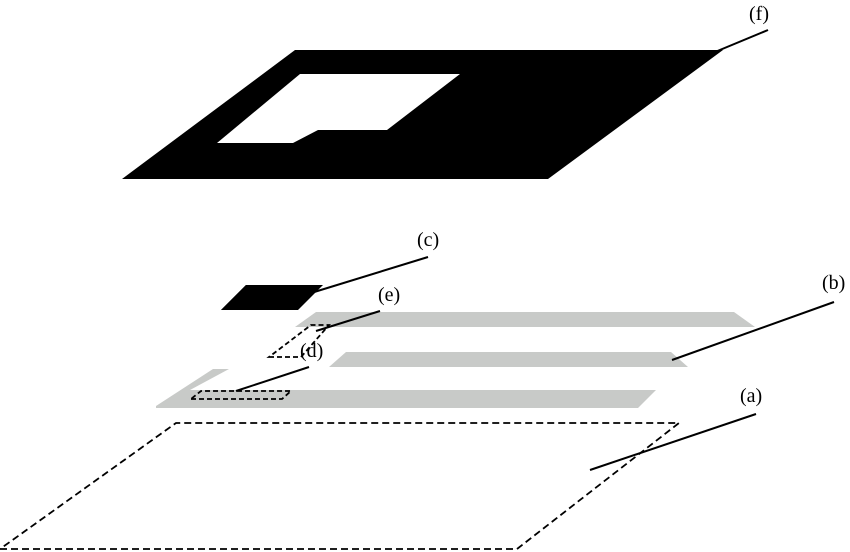 This screenshot has width=850, height=552. What do you see at coordinates (833, 283) in the screenshot?
I see `label-b: (b)` at bounding box center [833, 283].